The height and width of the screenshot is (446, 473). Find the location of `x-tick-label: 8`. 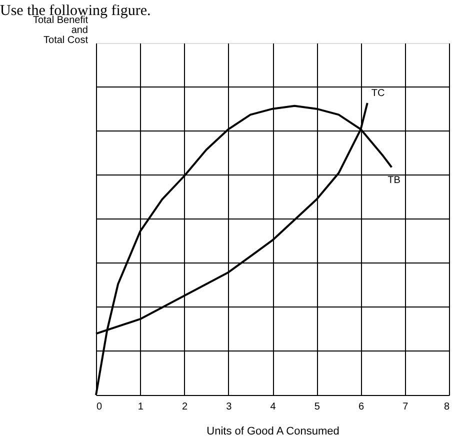

x-tick-label: 8 is located at coordinates (447, 407).